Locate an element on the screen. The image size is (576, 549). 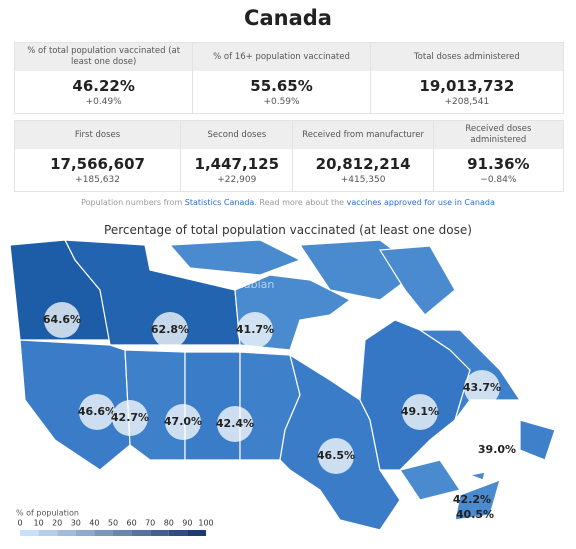
legend-tick-label: 80 is located at coordinates (169, 523).